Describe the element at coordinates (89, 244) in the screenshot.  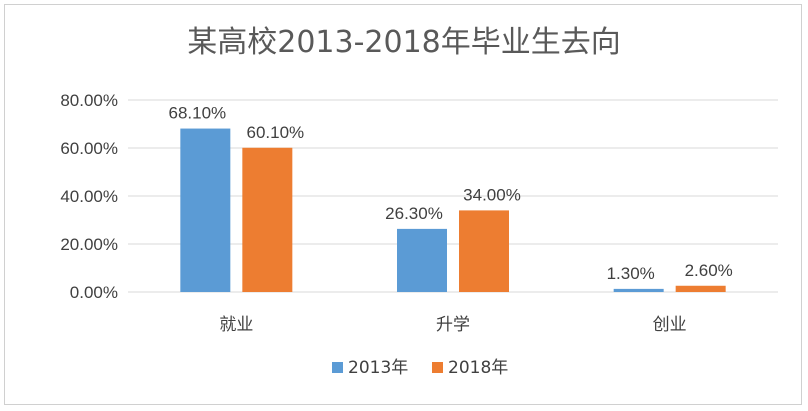
I see `y-tick-label: 20.00%` at that location.